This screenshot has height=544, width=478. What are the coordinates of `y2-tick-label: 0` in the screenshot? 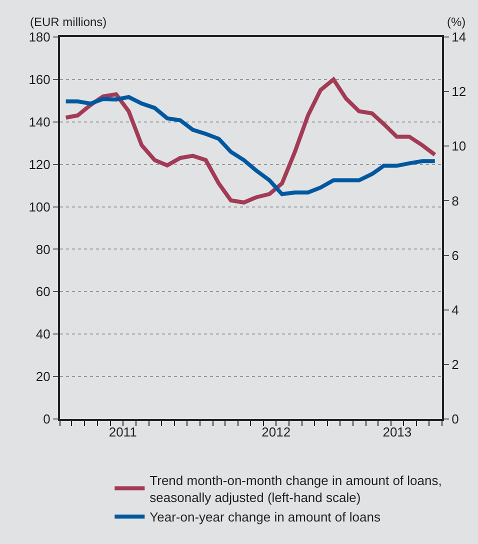 It's located at (455, 419).